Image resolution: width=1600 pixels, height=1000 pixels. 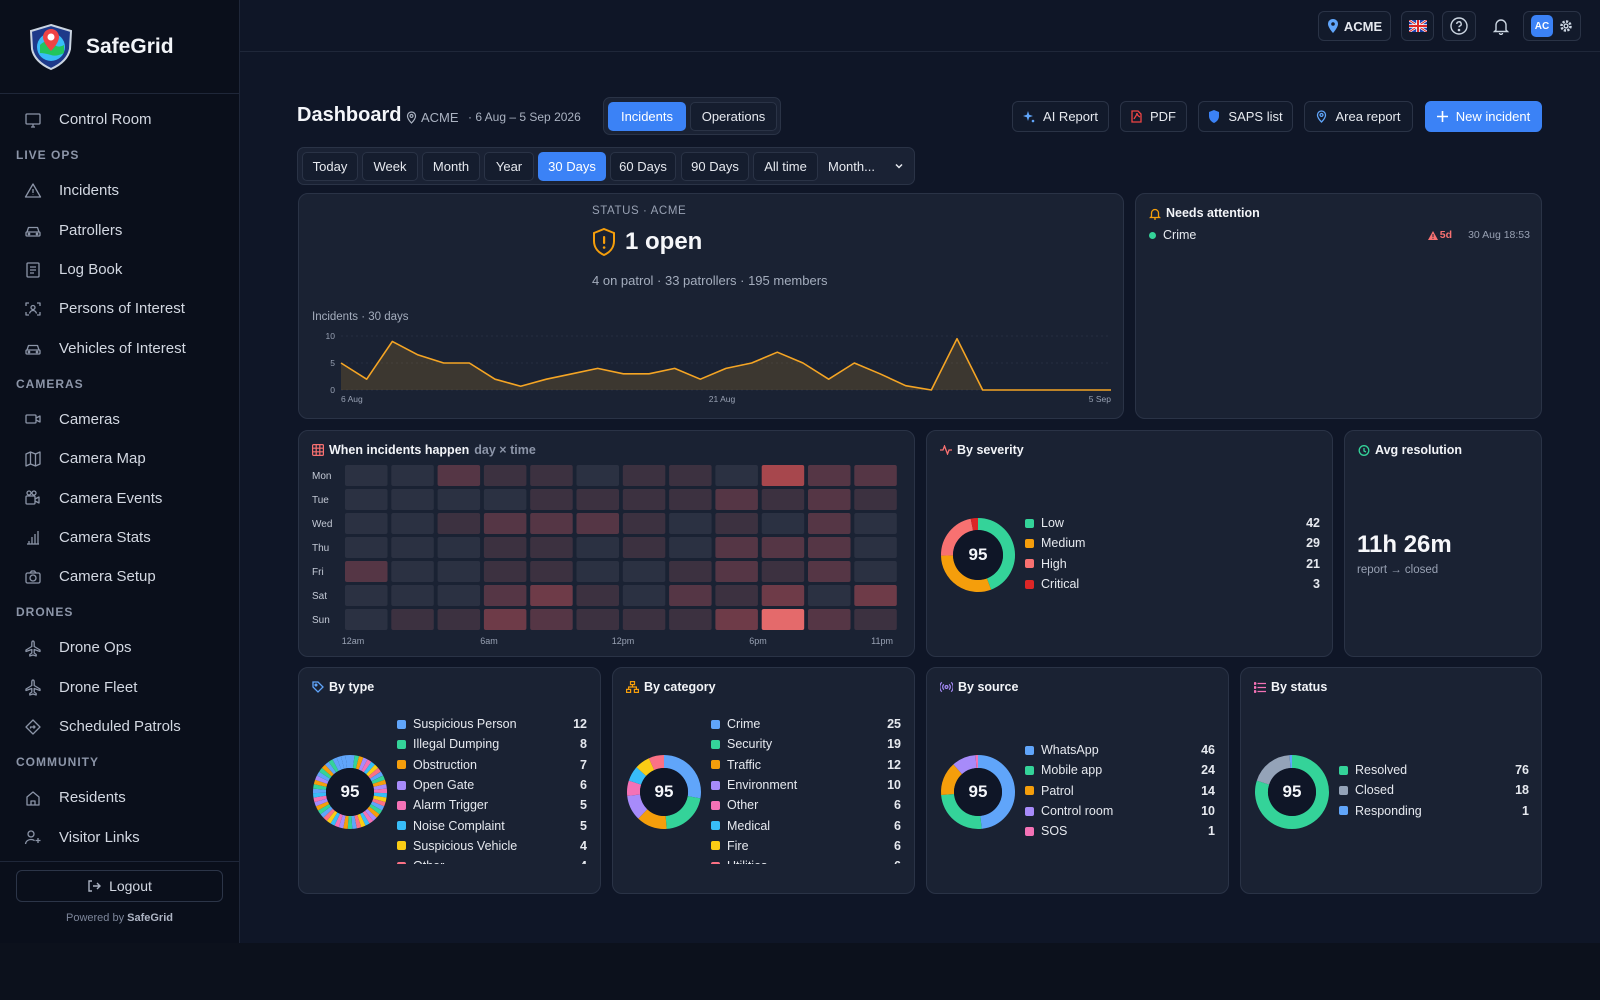 What do you see at coordinates (119, 119) in the screenshot?
I see `sidebar-item-control-room: Control Room` at bounding box center [119, 119].